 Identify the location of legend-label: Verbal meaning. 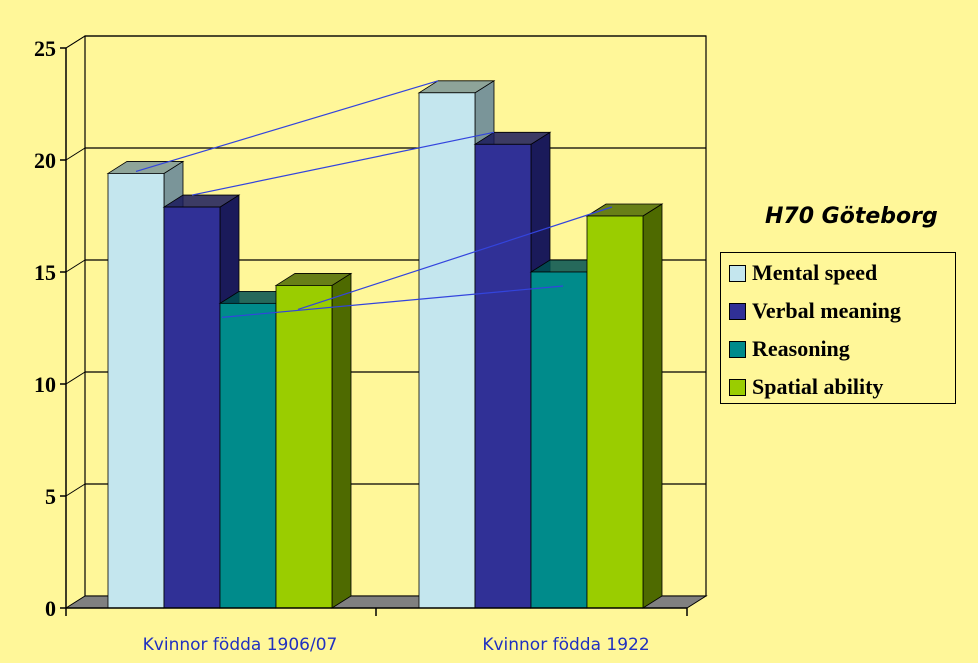
(826, 310).